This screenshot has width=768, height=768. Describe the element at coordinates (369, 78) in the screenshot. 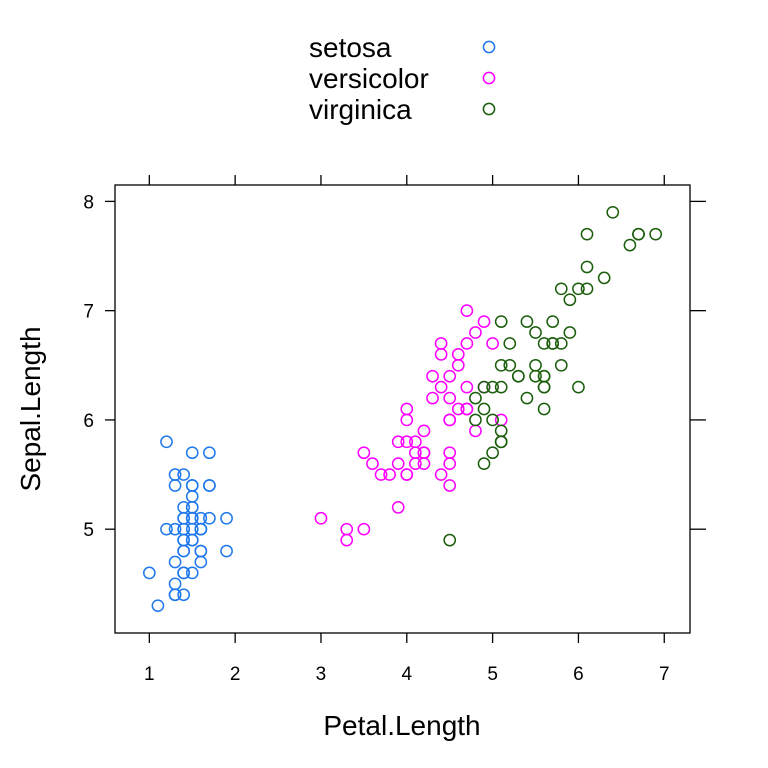

I see `legend-label-versicolor: versicolor` at that location.